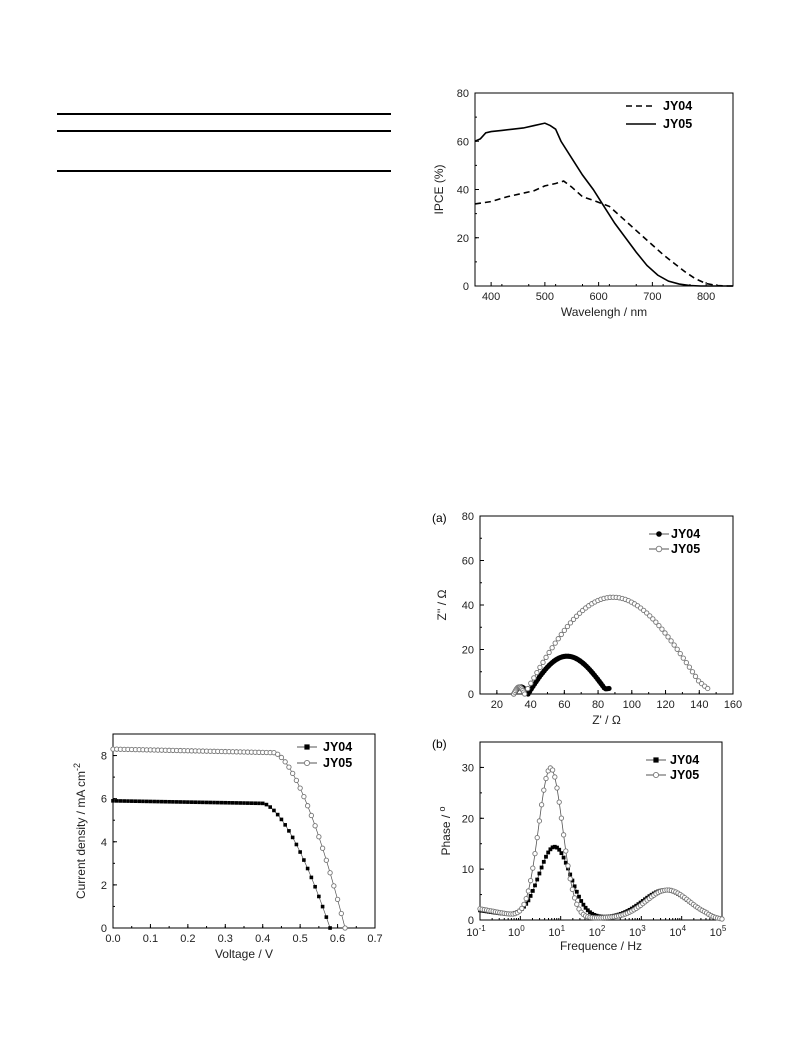 The width and height of the screenshot is (793, 1057). Describe the element at coordinates (637, 931) in the screenshot. I see `x-tick-label: 10³` at that location.